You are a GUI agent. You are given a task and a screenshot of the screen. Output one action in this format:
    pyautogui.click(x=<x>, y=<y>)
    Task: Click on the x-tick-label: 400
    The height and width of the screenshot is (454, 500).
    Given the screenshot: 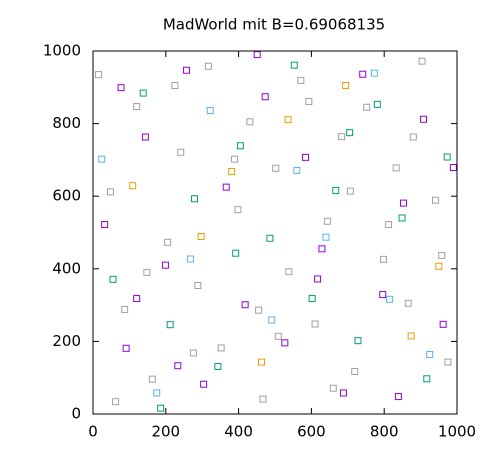 What is the action you would take?
    pyautogui.click(x=238, y=432)
    